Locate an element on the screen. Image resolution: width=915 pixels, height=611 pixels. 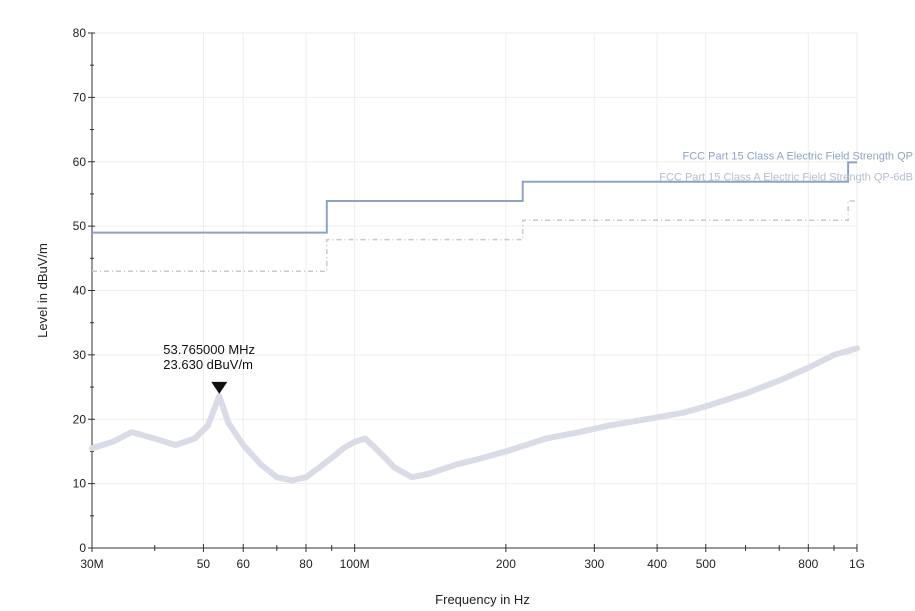
peak-marker-icon is located at coordinates (219, 387).